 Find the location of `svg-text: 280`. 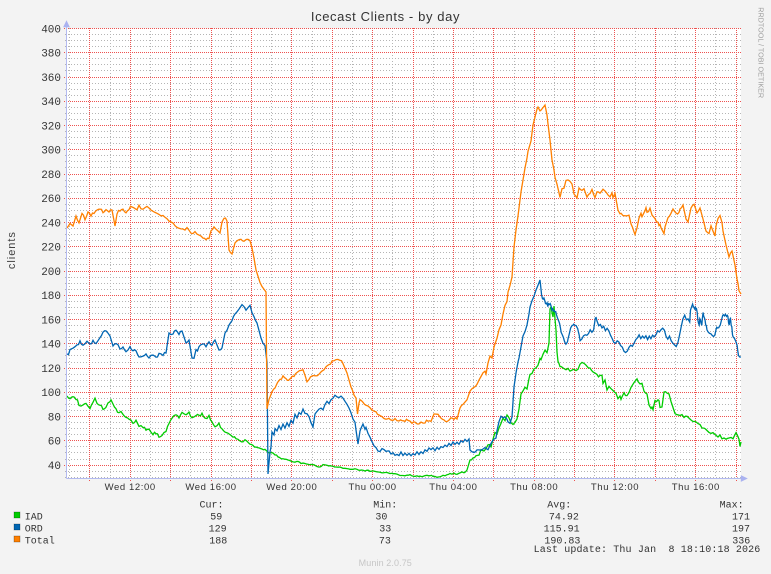

svg-text: 280 is located at coordinates (51, 176).